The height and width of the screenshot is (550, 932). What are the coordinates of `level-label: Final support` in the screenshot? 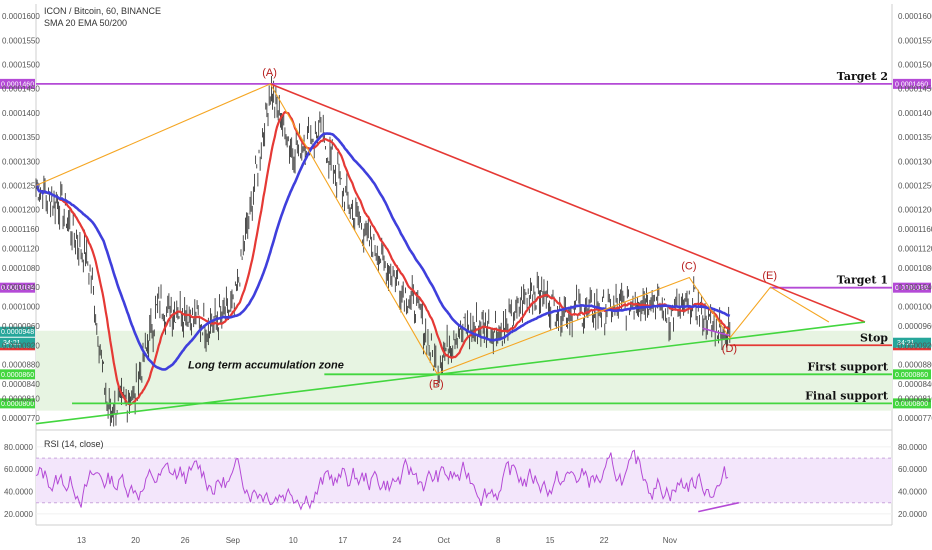 It's located at (847, 395).